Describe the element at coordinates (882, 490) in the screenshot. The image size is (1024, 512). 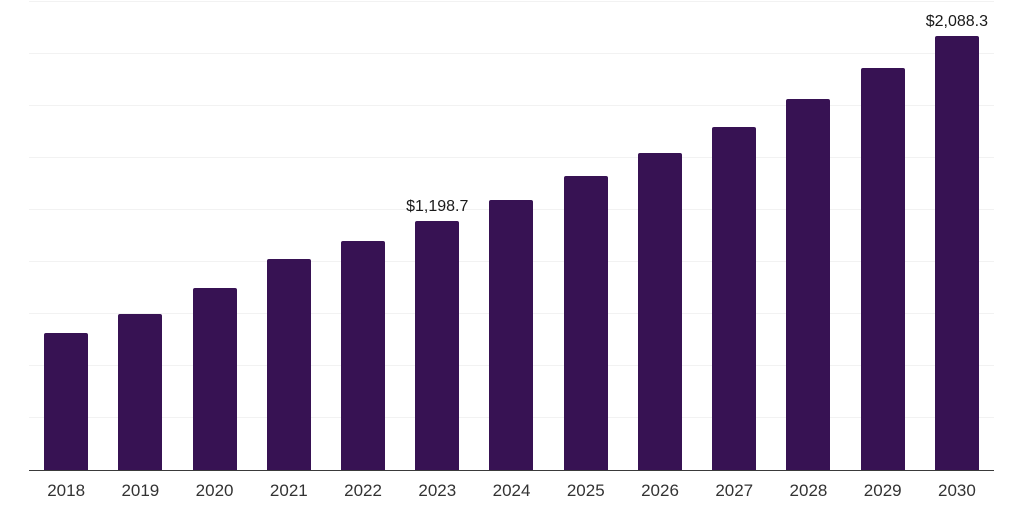
I see `x-tick-label-2029: 2029` at that location.